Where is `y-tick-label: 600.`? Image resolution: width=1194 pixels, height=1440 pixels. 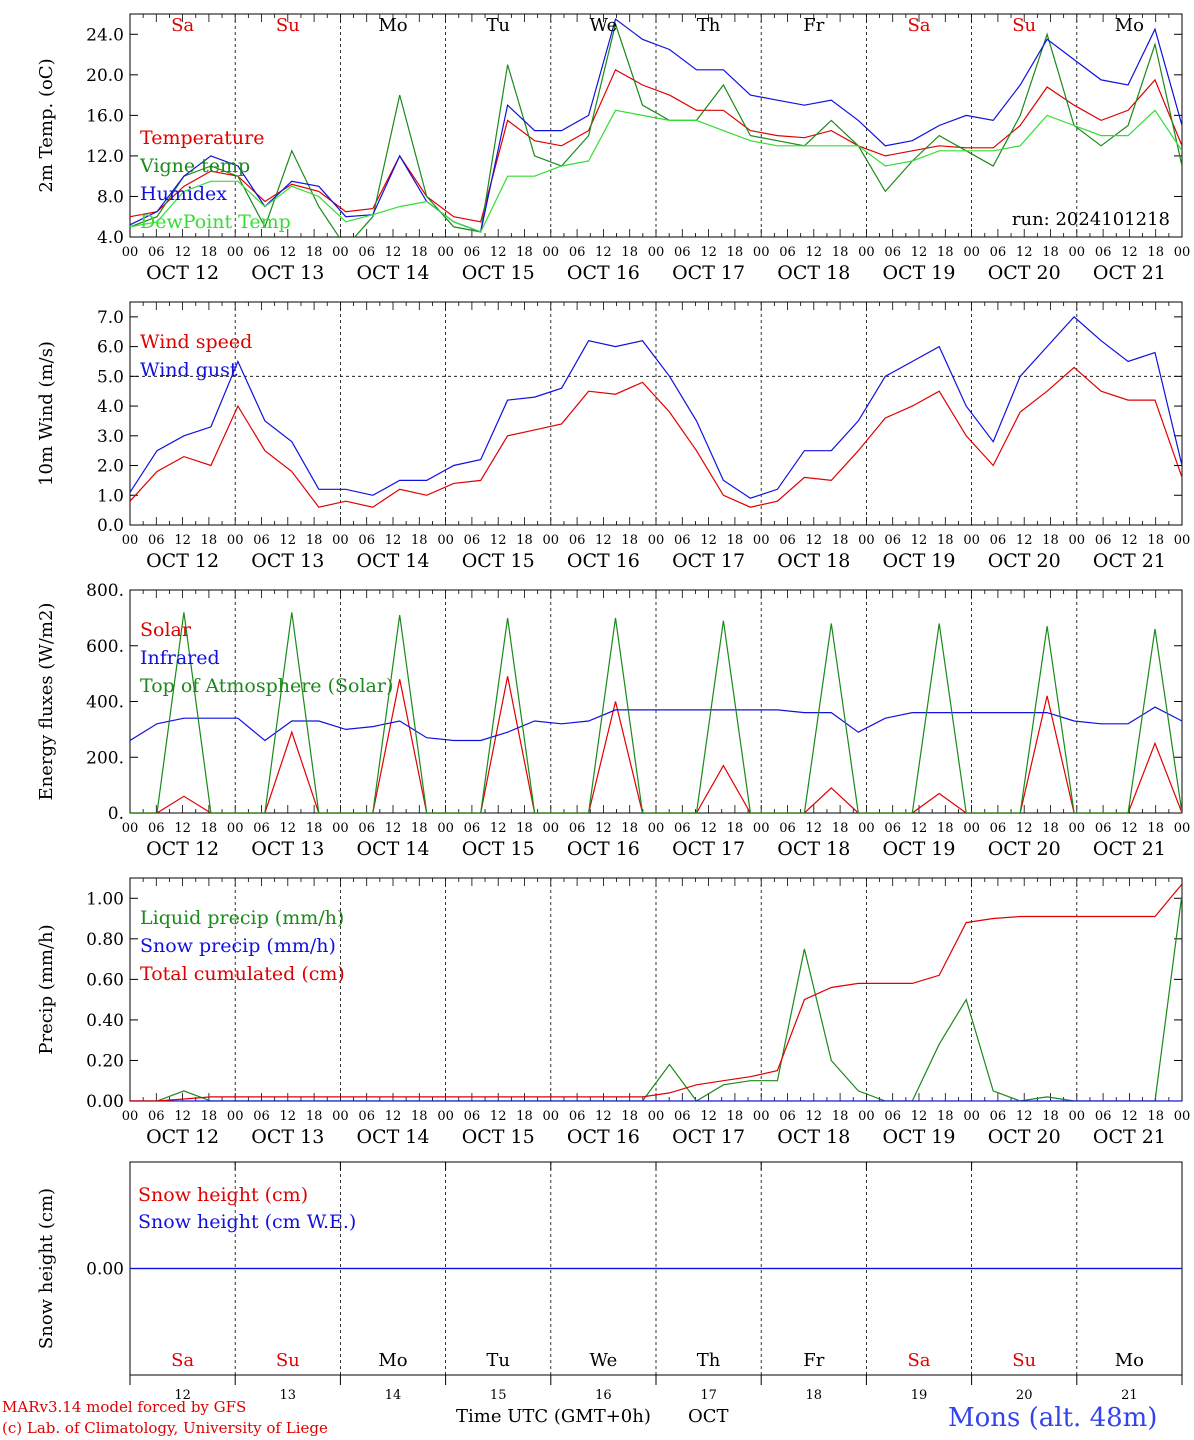 y-tick-label: 600. is located at coordinates (105, 647).